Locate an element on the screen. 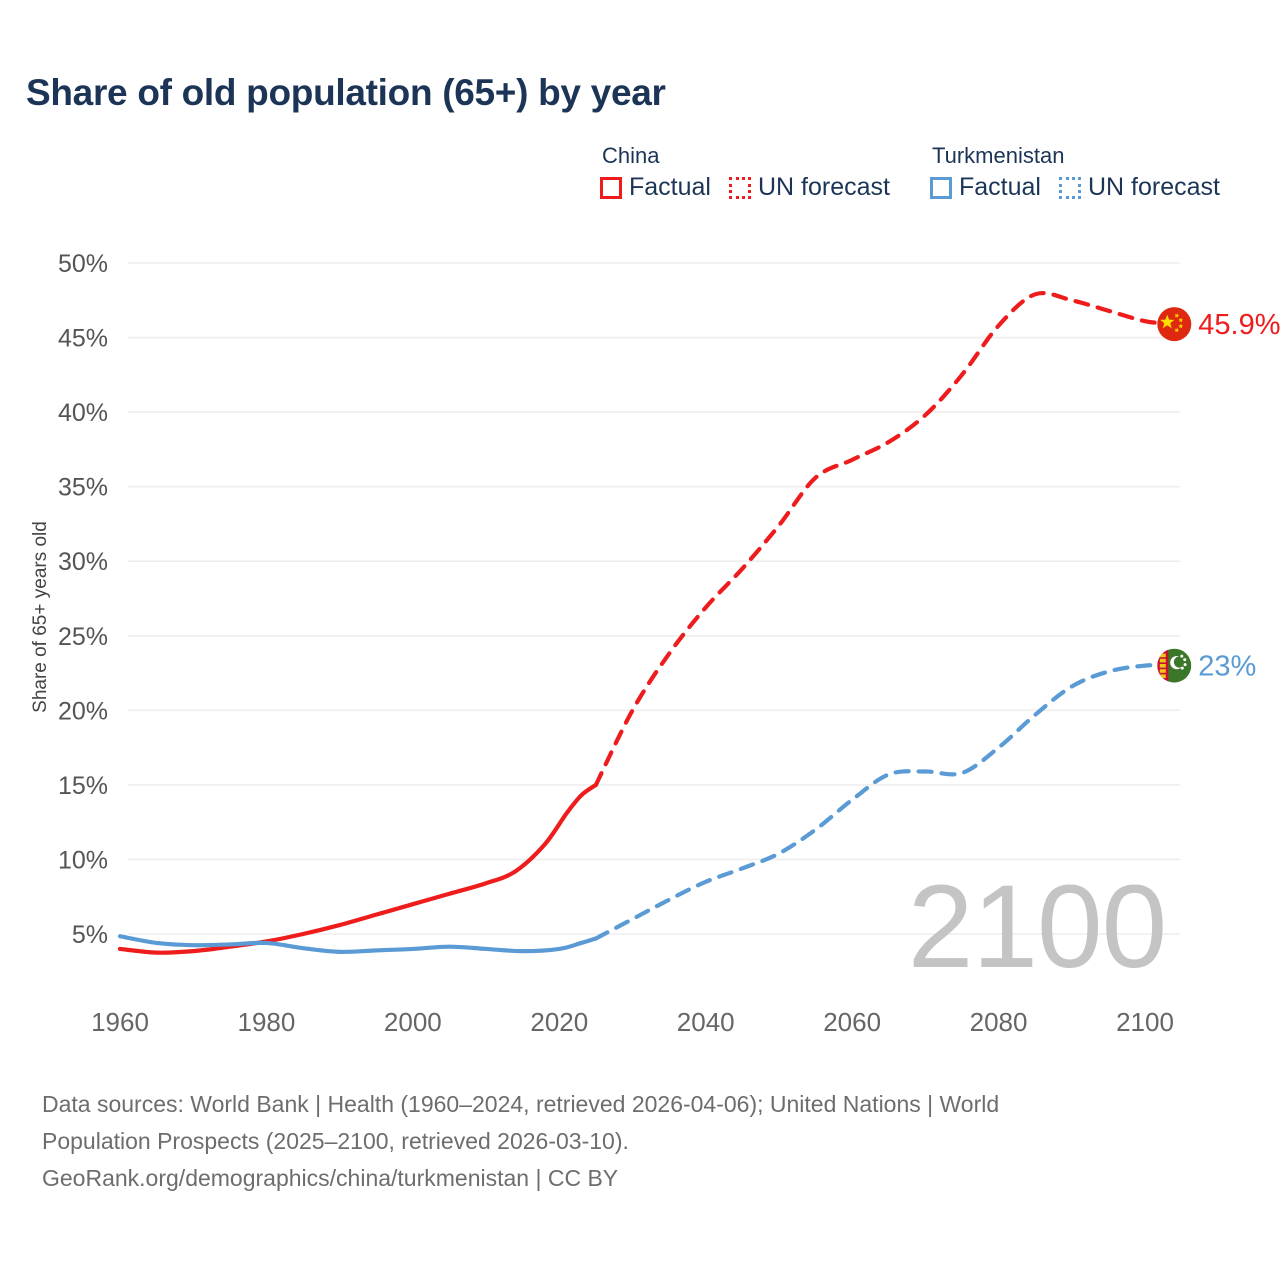 The height and width of the screenshot is (1280, 1280). y-tick-label: 45% is located at coordinates (83, 339).